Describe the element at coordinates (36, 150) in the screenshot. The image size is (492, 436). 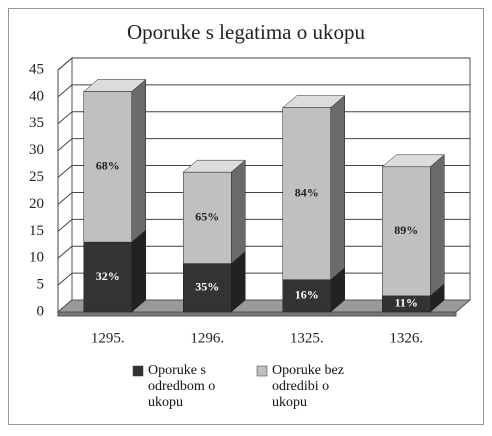
I see `y-tick-label: 30` at that location.